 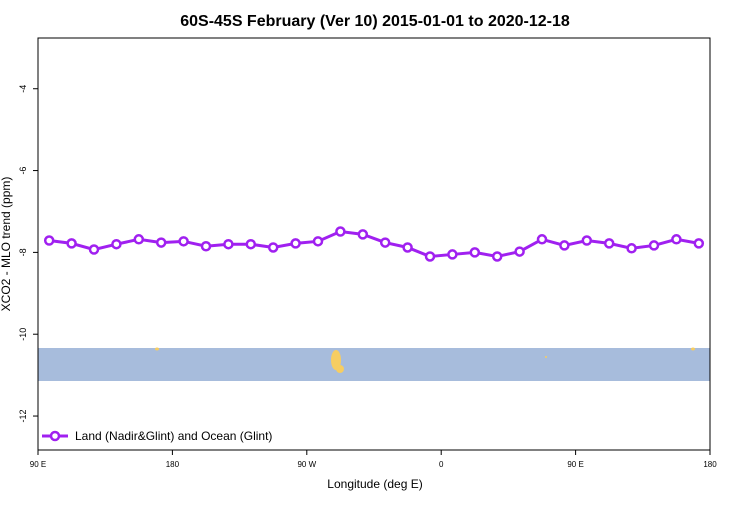 What do you see at coordinates (6, 244) in the screenshot?
I see `y-axis-label: XCO2 - MLO trend (ppm)` at bounding box center [6, 244].